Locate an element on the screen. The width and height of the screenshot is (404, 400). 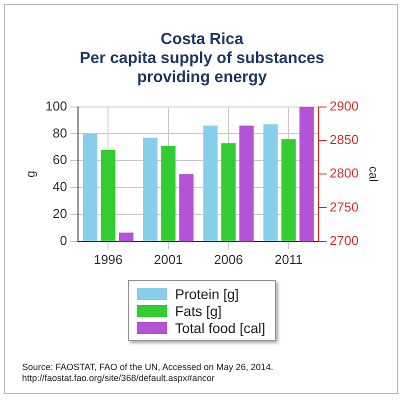
legend-label: Protein [g] is located at coordinates (207, 294).